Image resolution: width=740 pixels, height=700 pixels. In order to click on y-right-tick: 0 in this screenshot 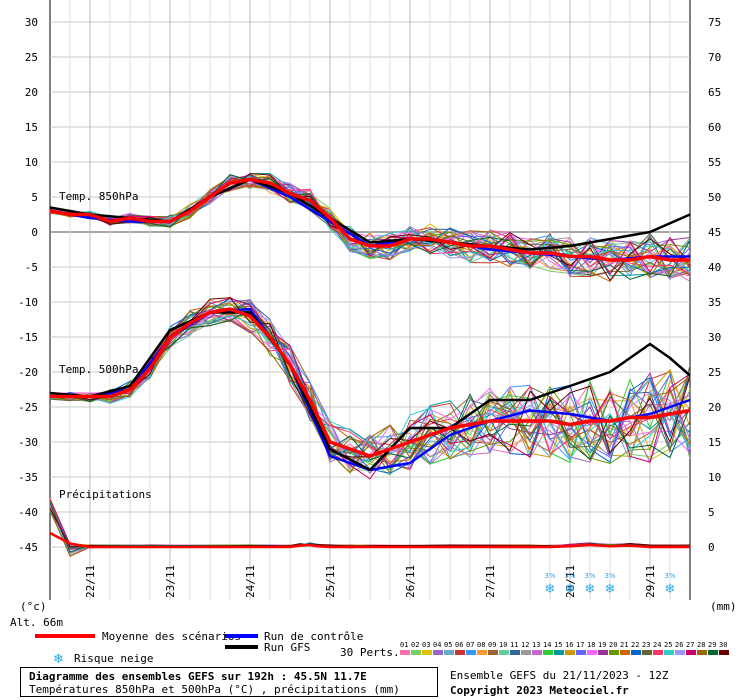, I will do `click(711, 547)`.